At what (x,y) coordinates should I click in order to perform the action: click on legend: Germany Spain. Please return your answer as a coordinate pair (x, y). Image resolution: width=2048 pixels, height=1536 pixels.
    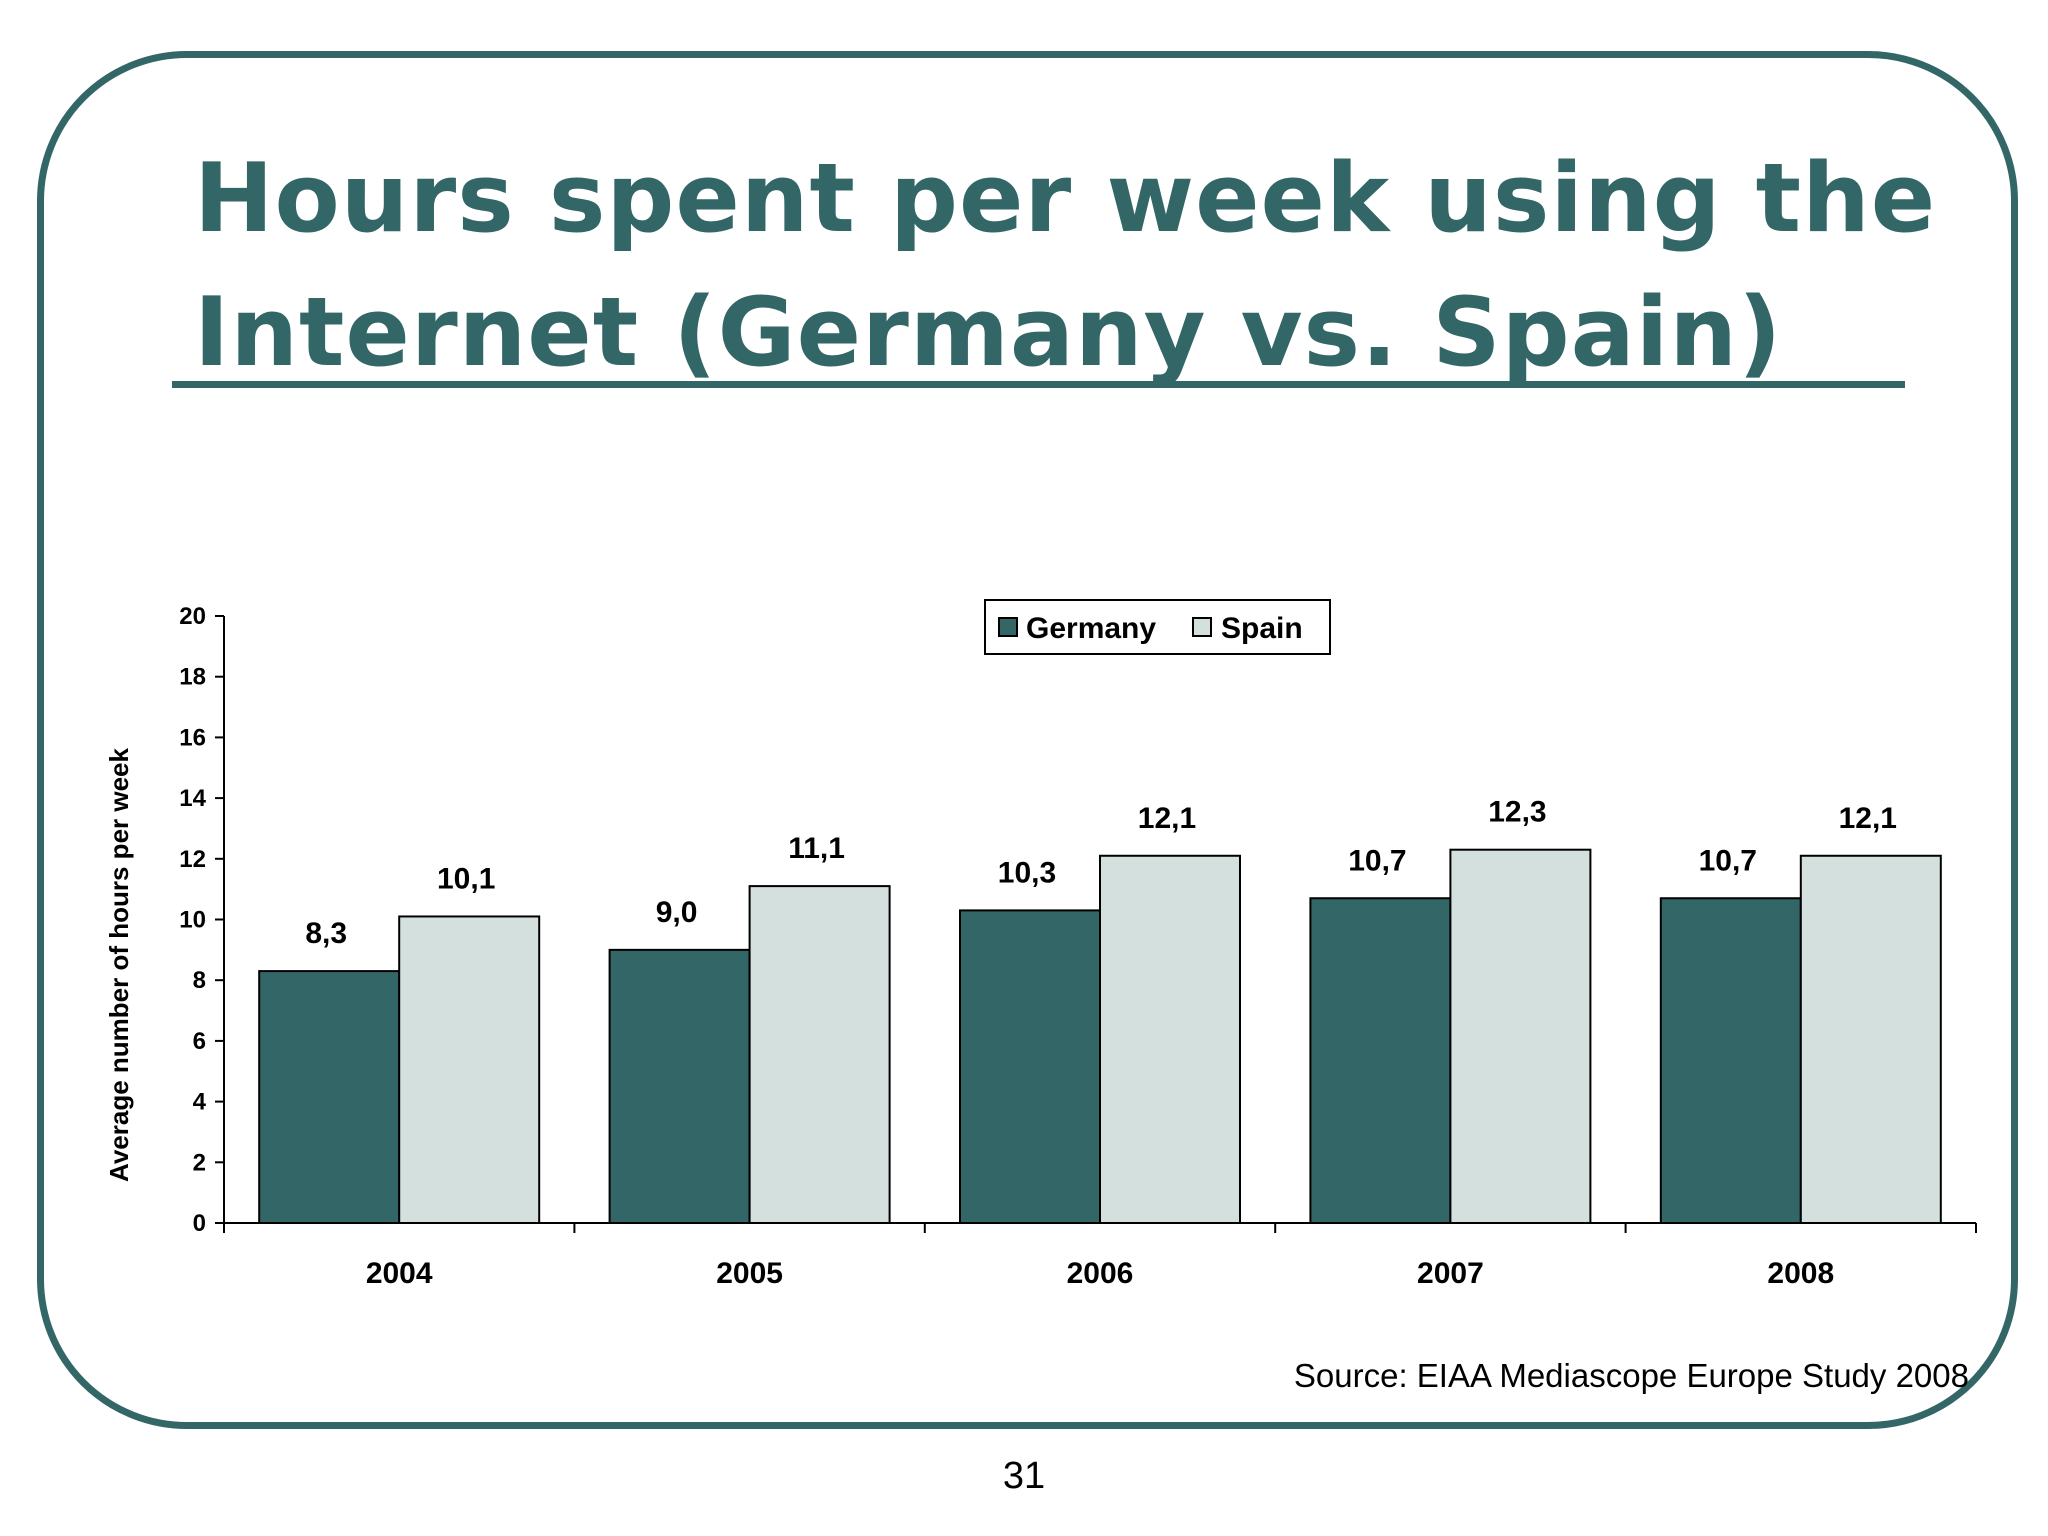
    Looking at the image, I should click on (1157, 627).